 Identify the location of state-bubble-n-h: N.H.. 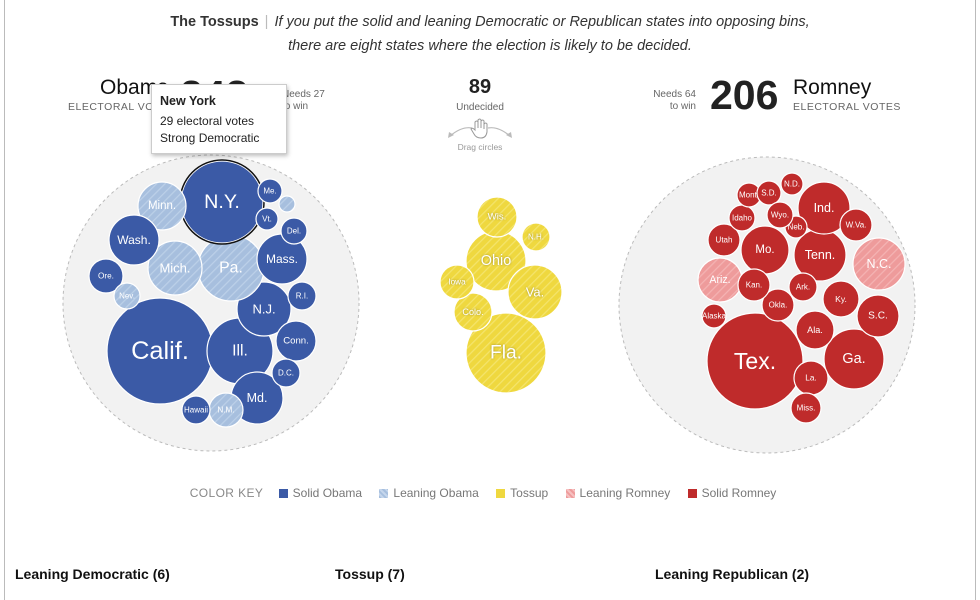
(536, 237).